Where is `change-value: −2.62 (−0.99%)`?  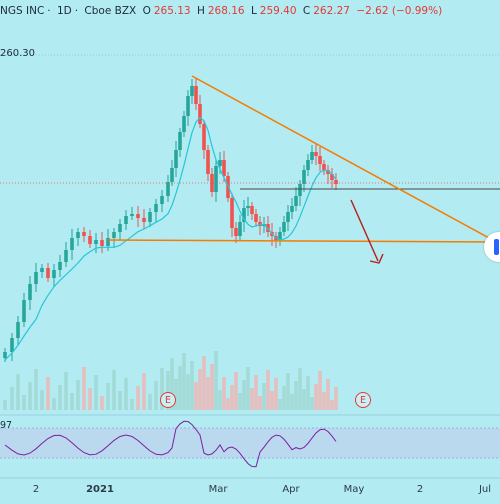
change-value: −2.62 (−0.99%) is located at coordinates (399, 11).